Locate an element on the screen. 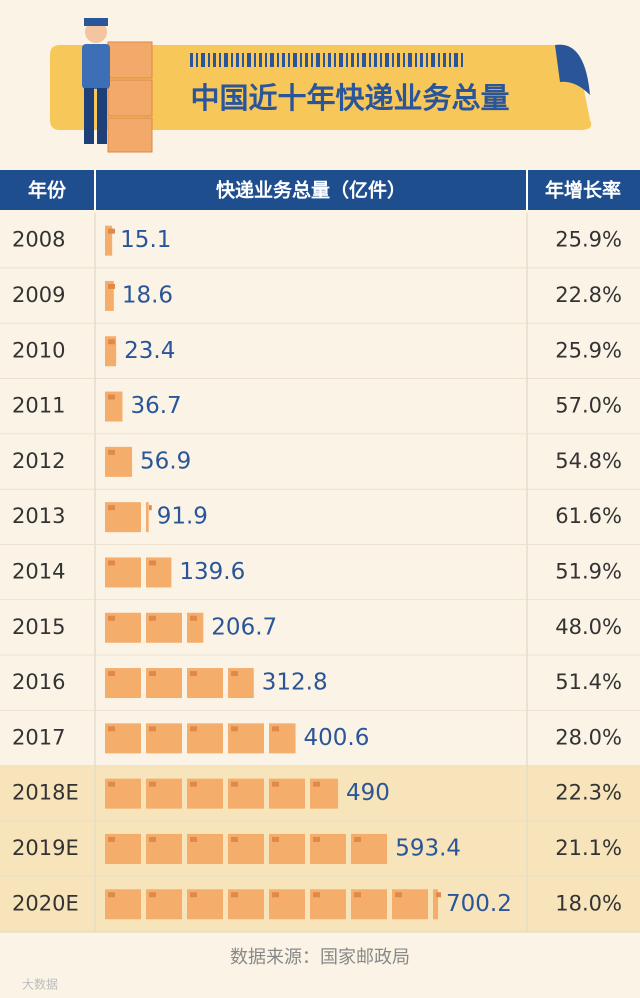 This screenshot has width=640, height=998. growth-cell: 28.0% is located at coordinates (588, 737).